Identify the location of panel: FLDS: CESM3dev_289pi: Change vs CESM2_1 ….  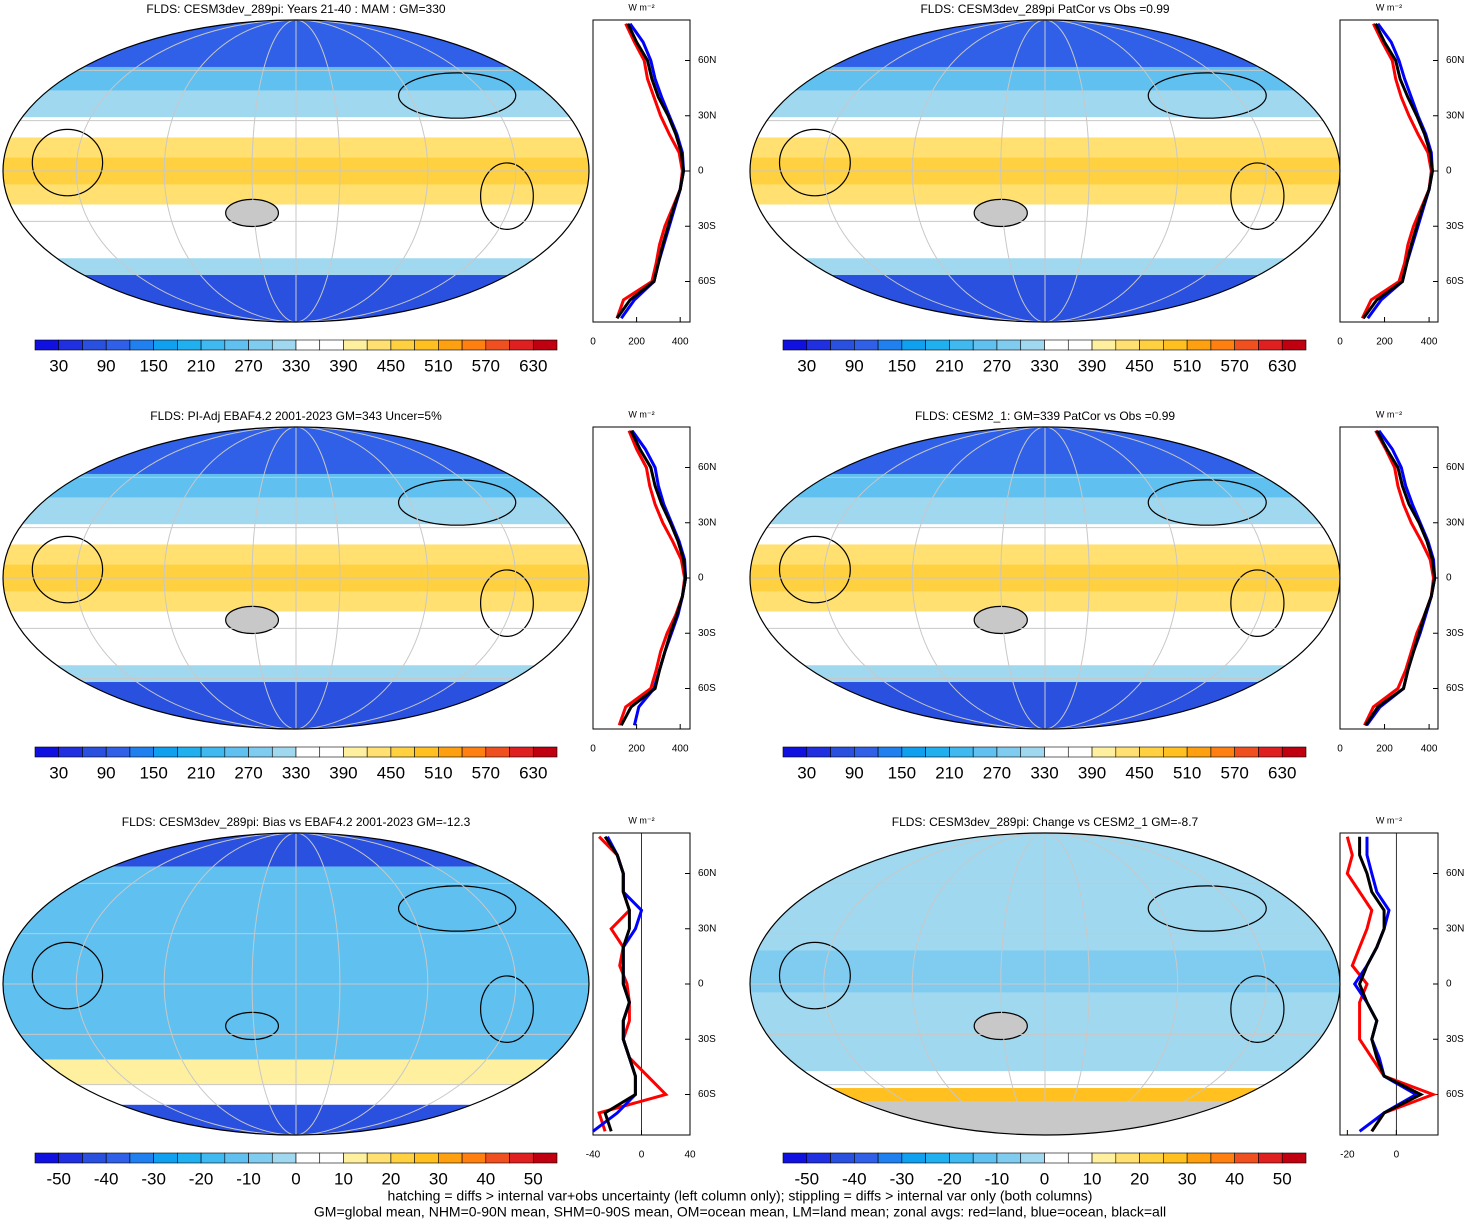
(1106, 1001).